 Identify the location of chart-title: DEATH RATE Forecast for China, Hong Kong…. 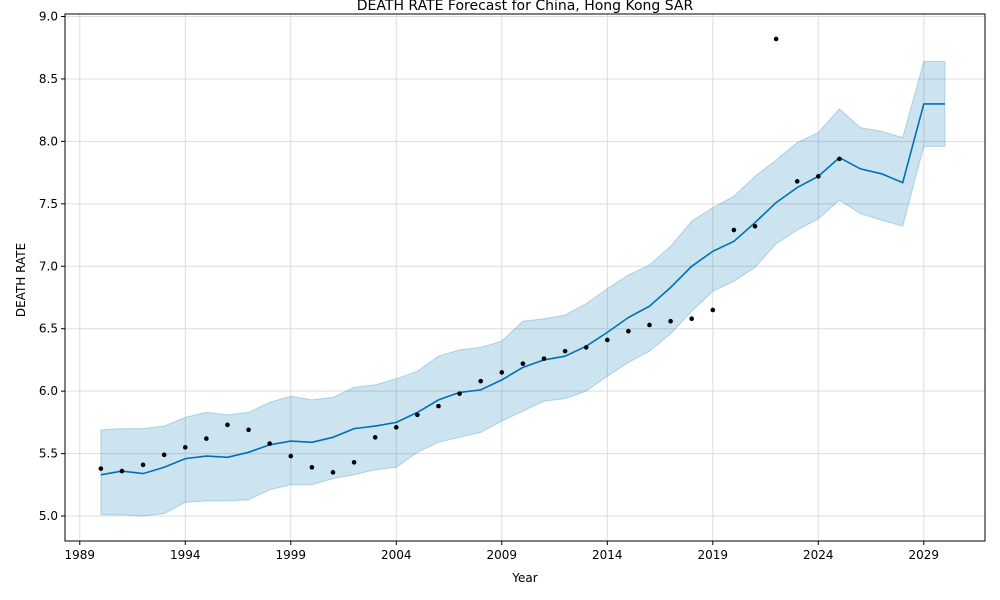
(525, 7).